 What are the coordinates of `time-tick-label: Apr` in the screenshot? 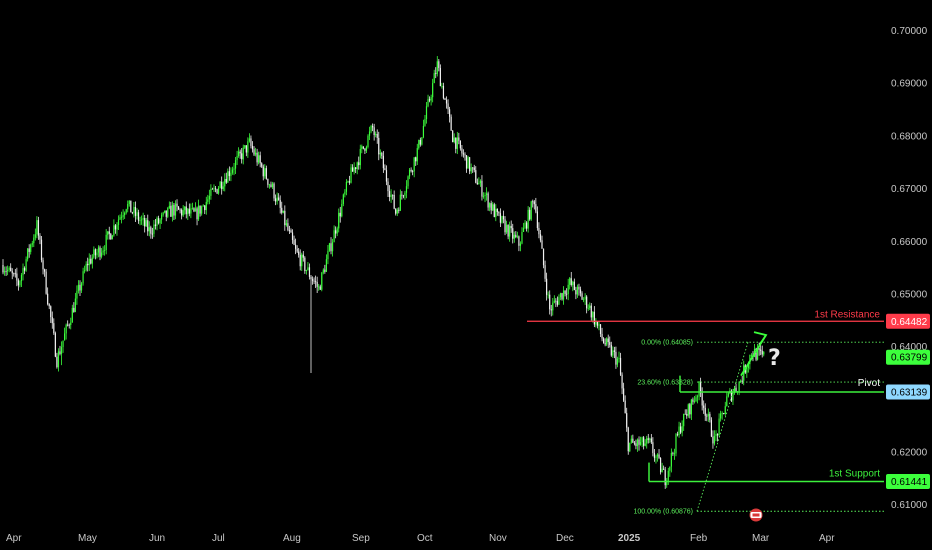 It's located at (14, 538).